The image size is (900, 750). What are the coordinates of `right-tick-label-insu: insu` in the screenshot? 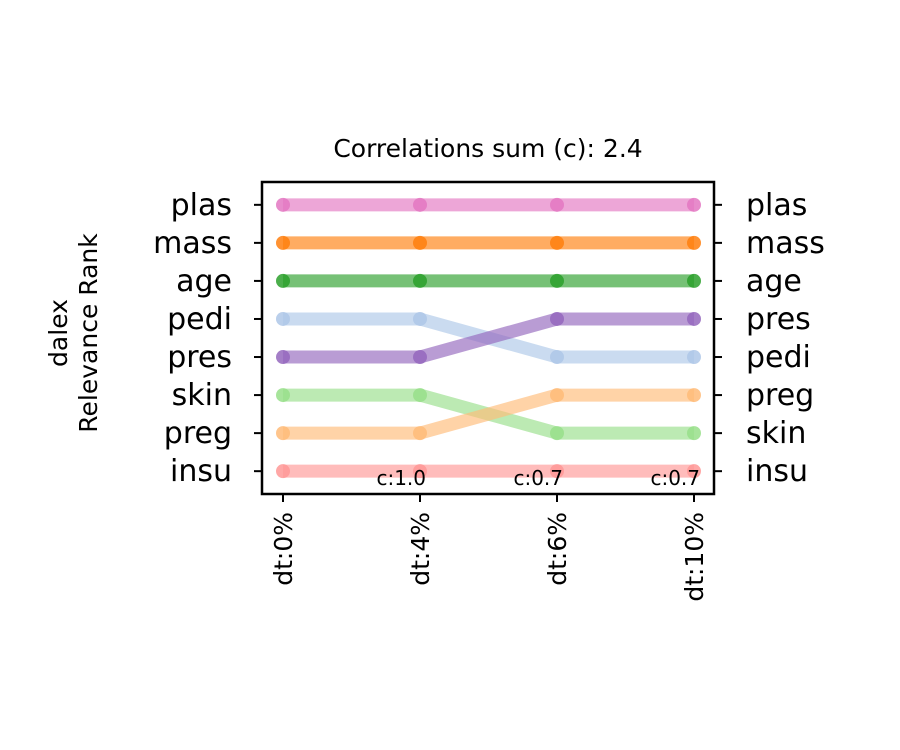 It's located at (777, 471).